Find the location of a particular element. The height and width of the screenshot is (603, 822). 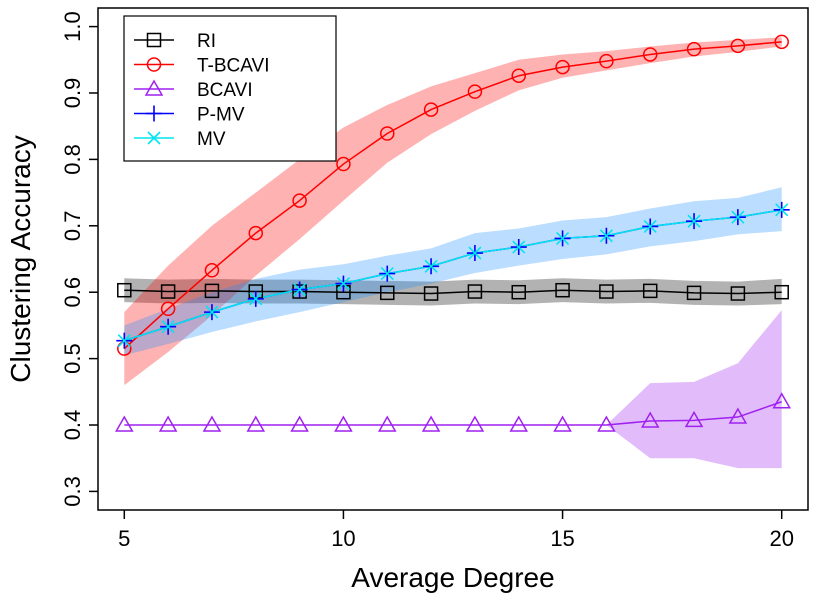

y-axis-title: Clustering Accuracy is located at coordinates (20, 258).